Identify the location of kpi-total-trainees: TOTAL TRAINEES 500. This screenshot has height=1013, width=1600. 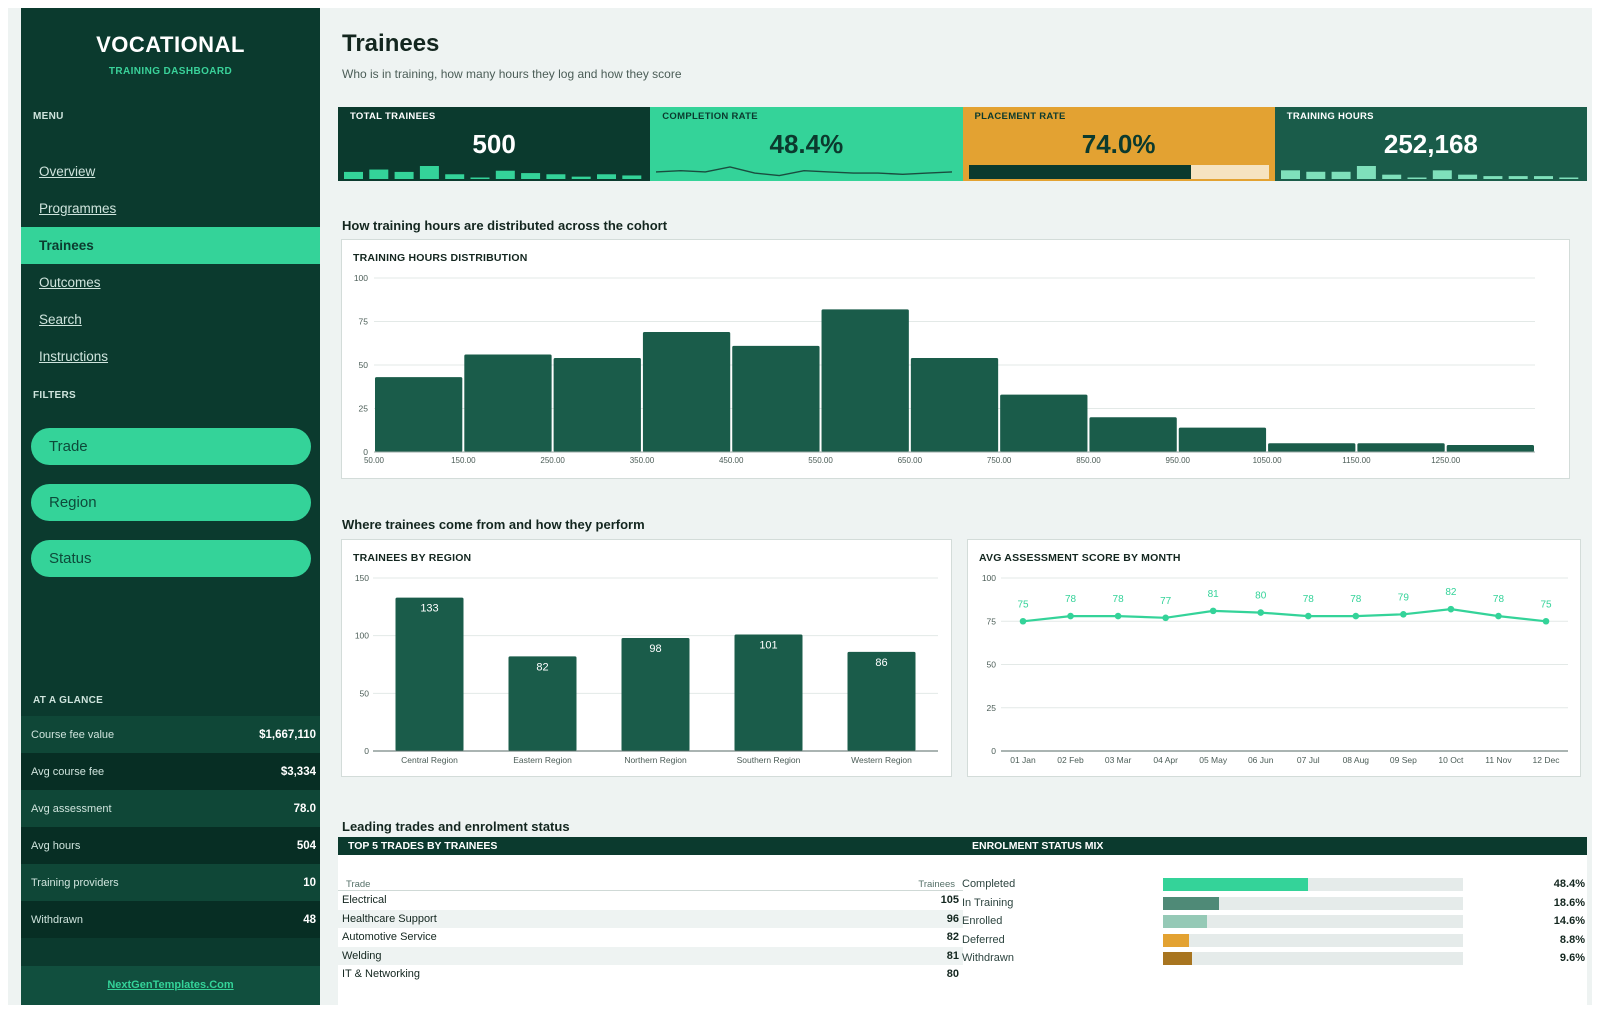
(494, 144).